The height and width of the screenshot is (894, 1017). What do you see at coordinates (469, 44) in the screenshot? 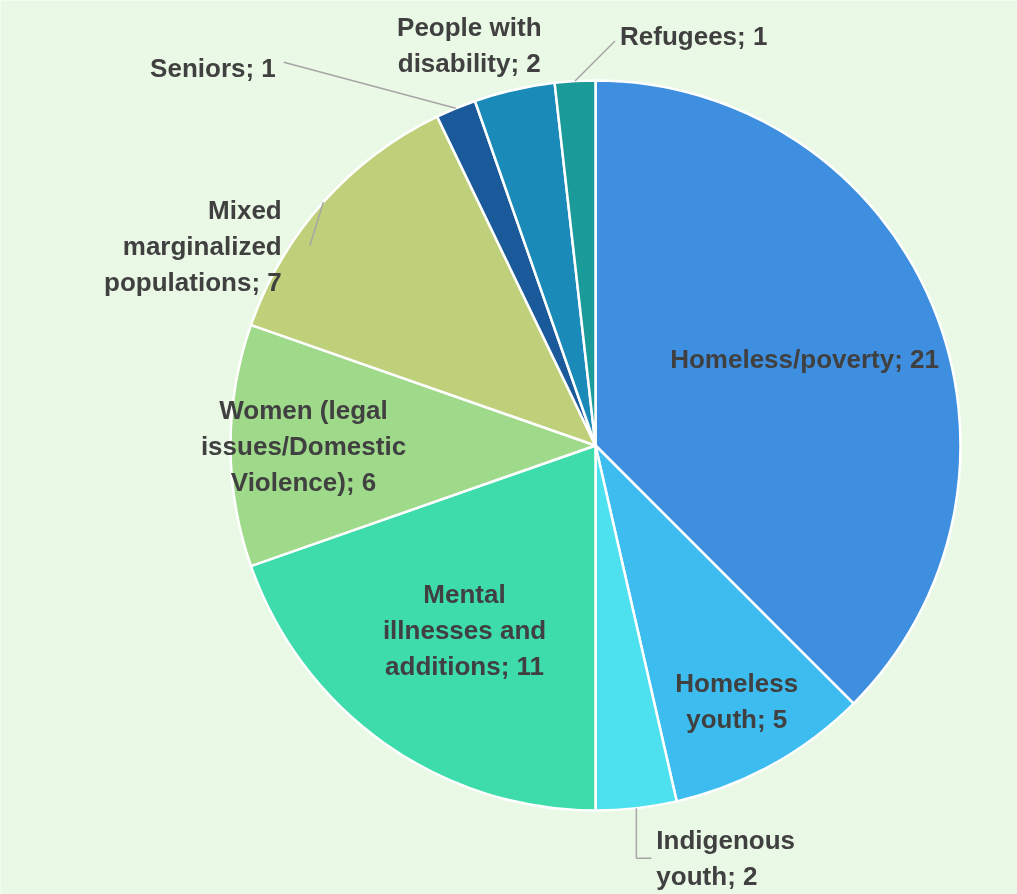
I see `slice-label: People with disability; 2` at bounding box center [469, 44].